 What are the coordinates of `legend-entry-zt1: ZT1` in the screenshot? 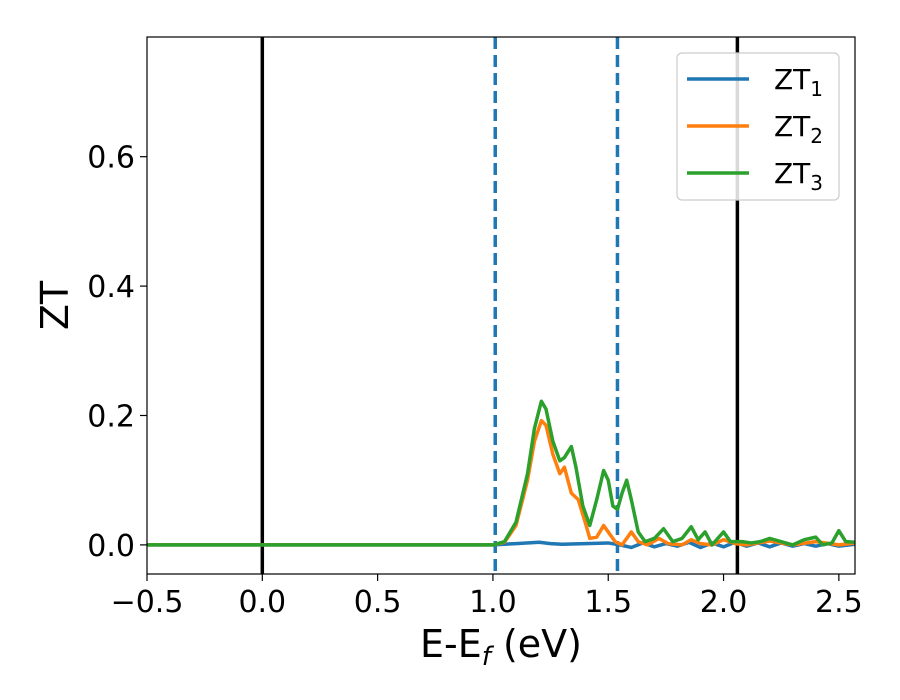 It's located at (755, 82).